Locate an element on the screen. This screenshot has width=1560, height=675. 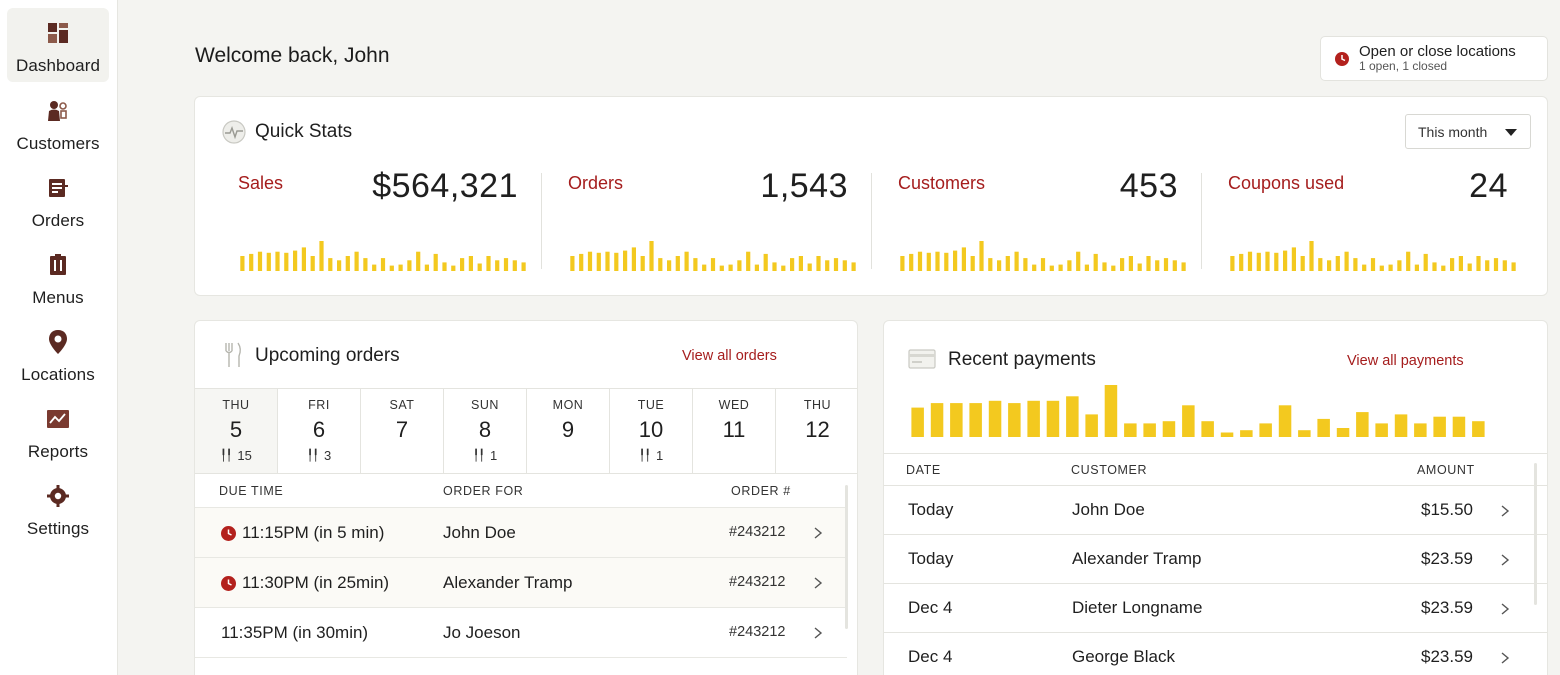
view-all-orders-link: View all orders is located at coordinates (729, 356).